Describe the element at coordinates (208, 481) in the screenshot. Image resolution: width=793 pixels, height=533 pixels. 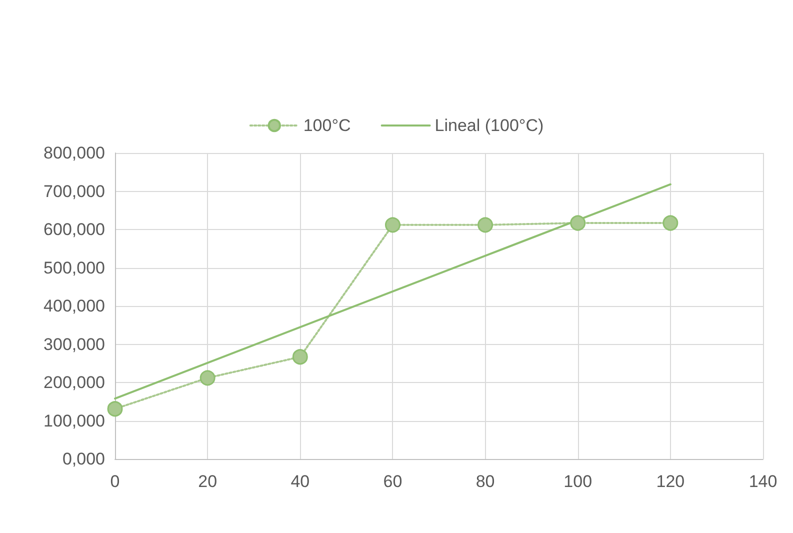
I see `x-tick-label: 20` at that location.